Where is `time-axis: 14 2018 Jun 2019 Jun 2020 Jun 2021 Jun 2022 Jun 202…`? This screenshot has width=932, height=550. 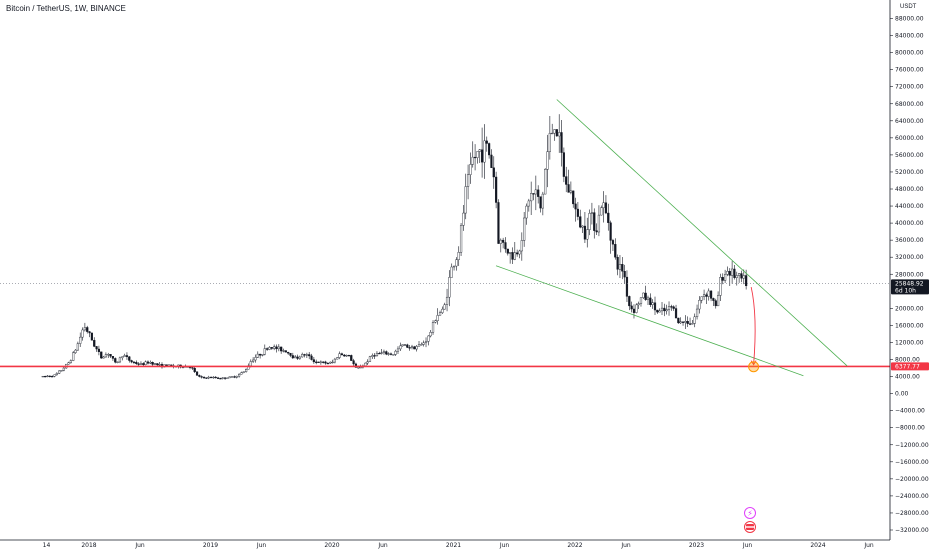 time-axis: 14 2018 Jun 2019 Jun 2020 Jun 2021 Jun 2022 Jun 202… is located at coordinates (445, 544).